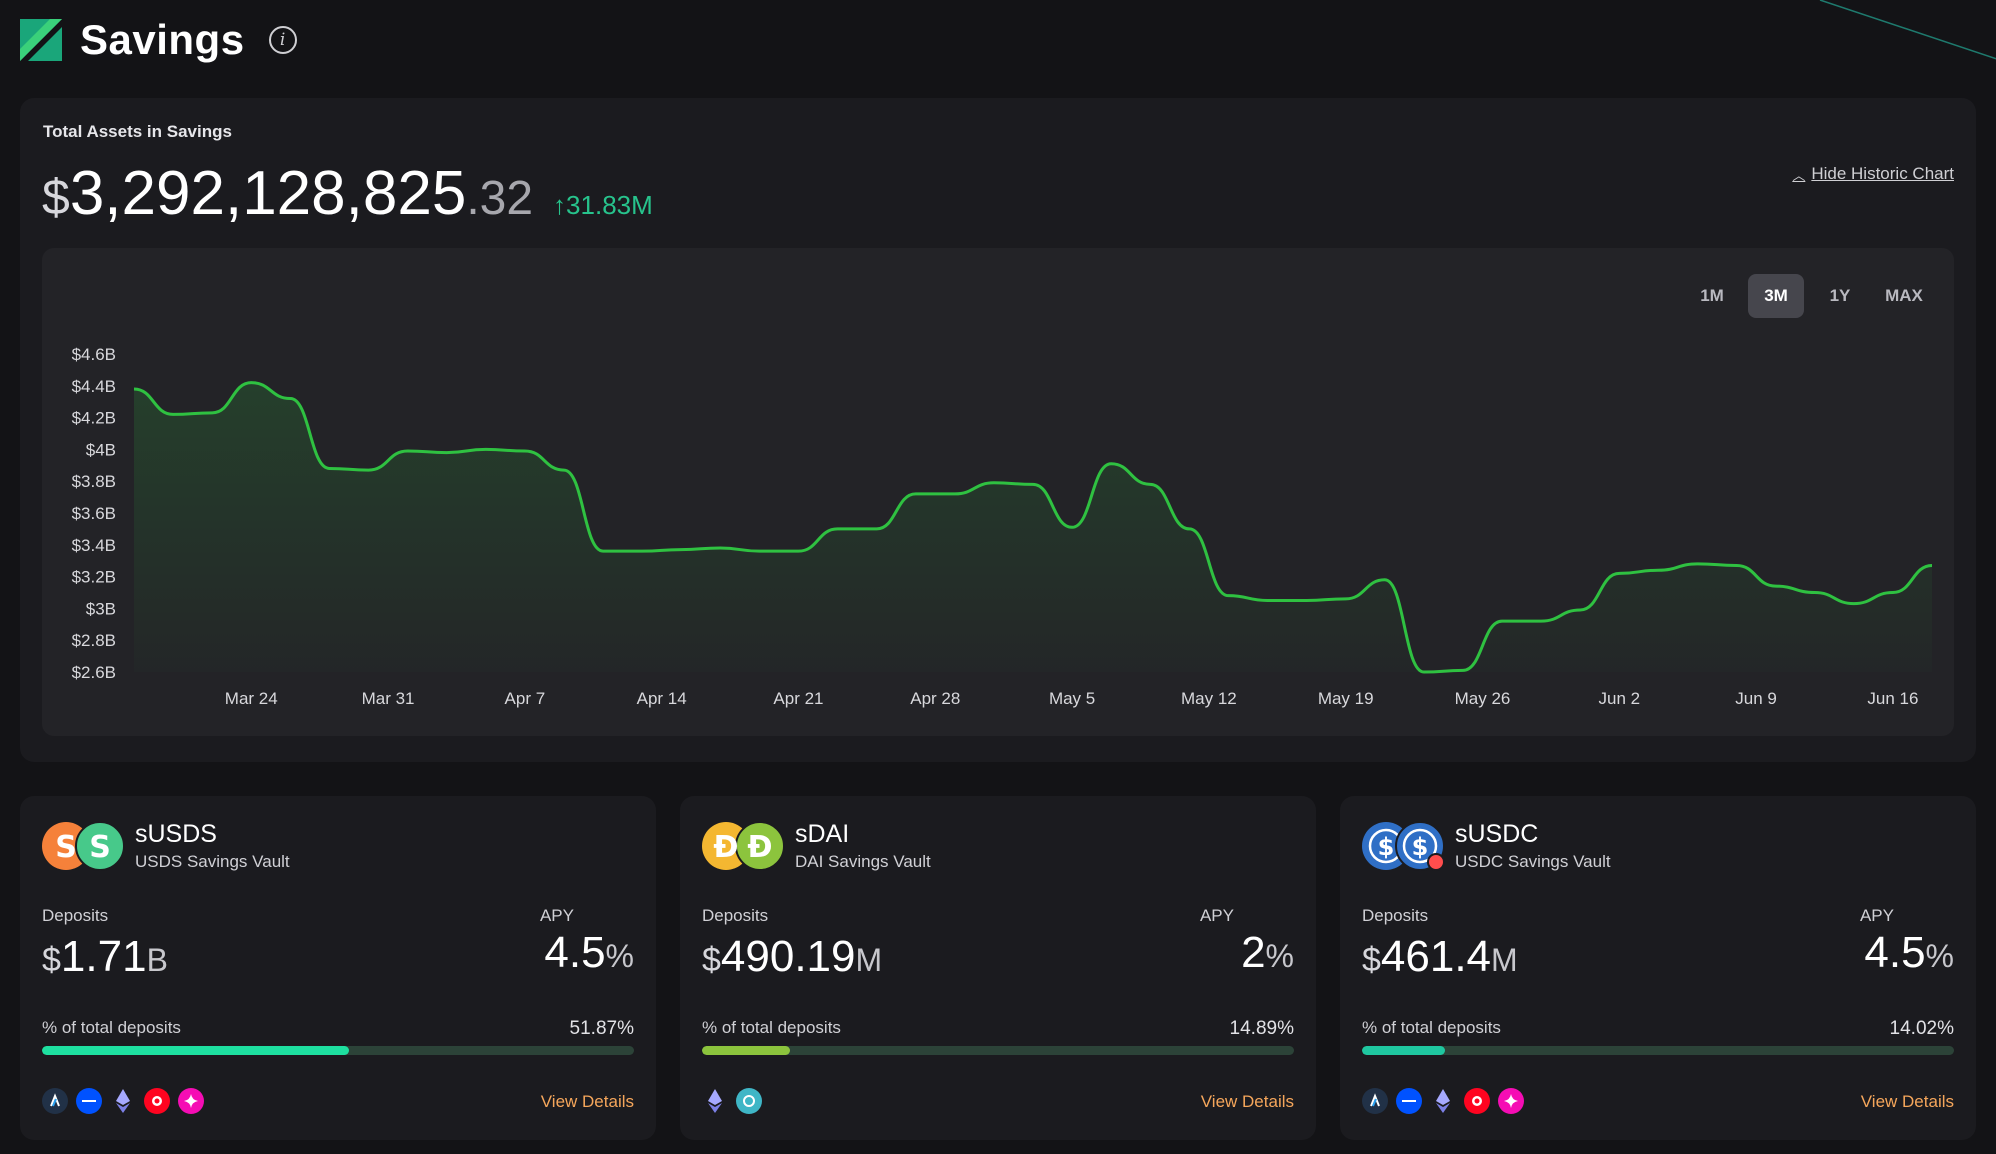 Image resolution: width=1996 pixels, height=1154 pixels. What do you see at coordinates (94, 545) in the screenshot?
I see `y-tick-label: $3.4B` at bounding box center [94, 545].